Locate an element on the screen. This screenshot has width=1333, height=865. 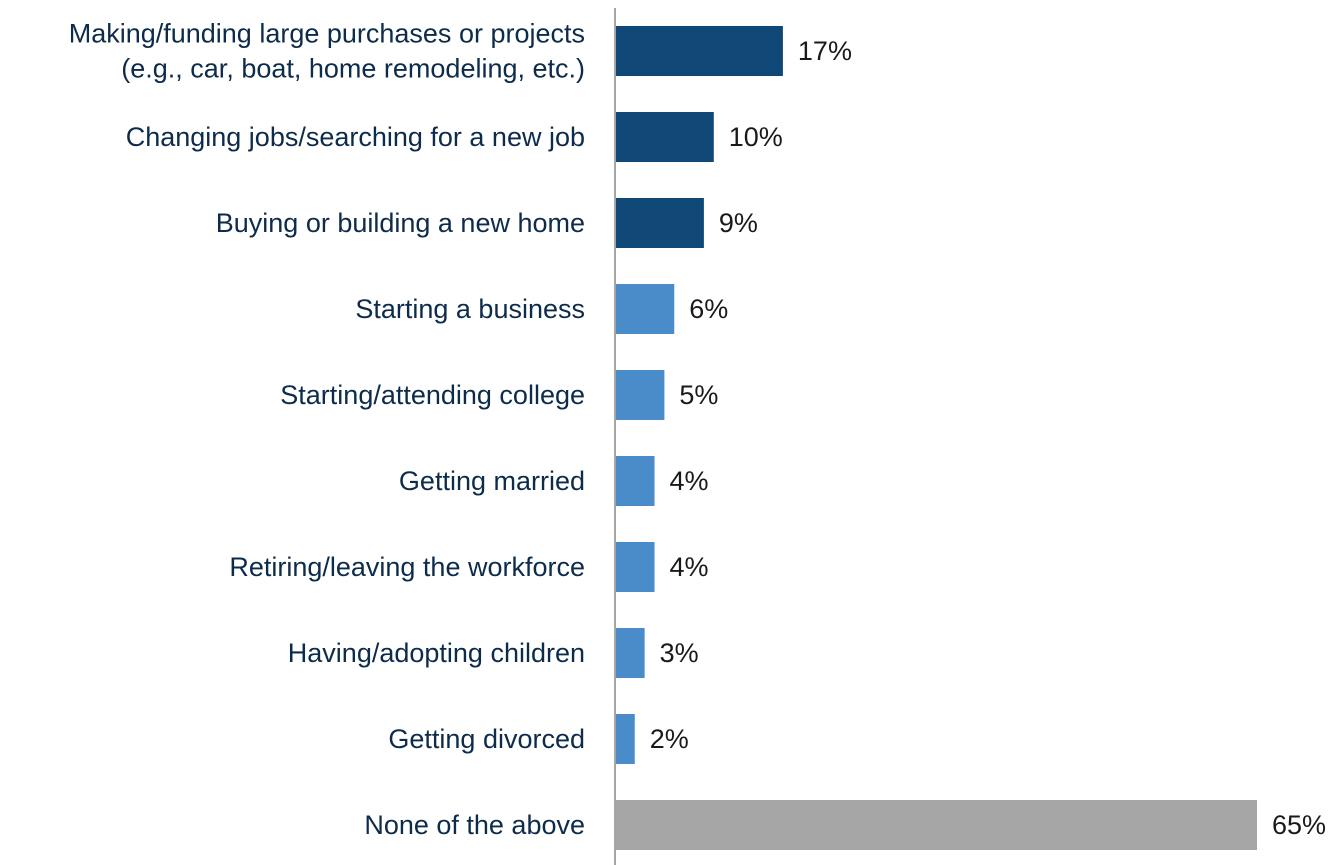
value-label-10: 65% is located at coordinates (1299, 825).